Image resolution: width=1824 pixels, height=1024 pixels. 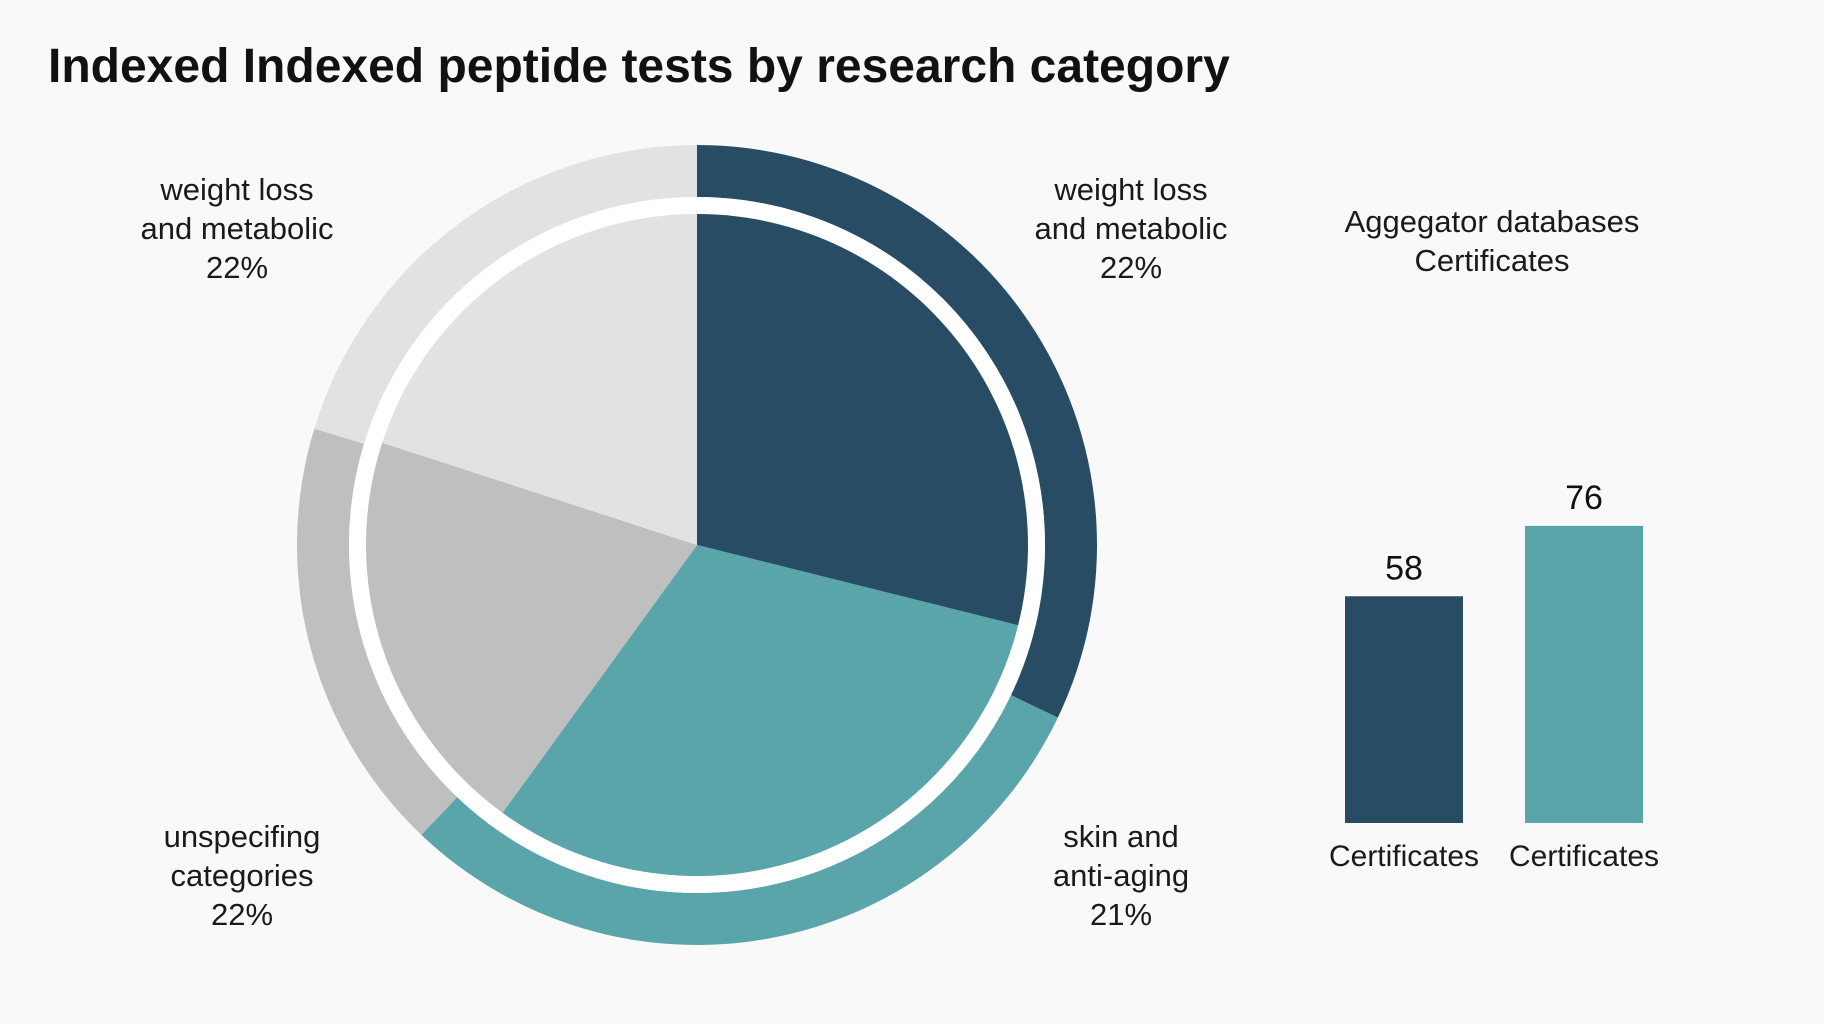 I want to click on pie-slice-label: skin and anti-aging 21%, so click(x=1121, y=875).